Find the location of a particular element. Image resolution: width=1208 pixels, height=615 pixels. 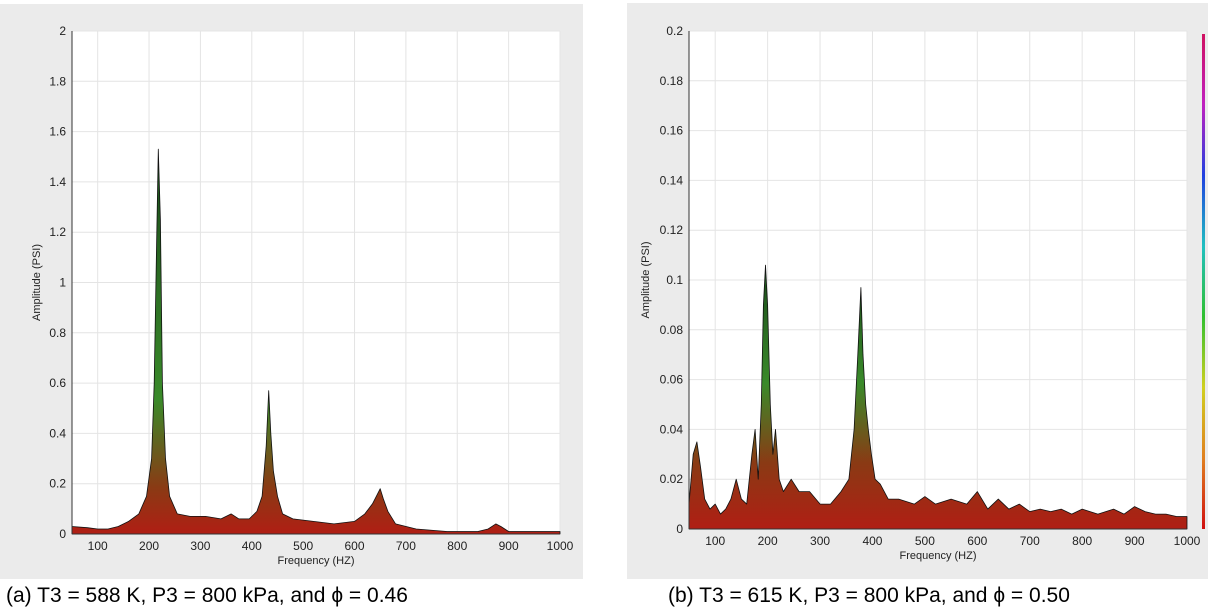

y-tick-label: 0.04 is located at coordinates (672, 429).